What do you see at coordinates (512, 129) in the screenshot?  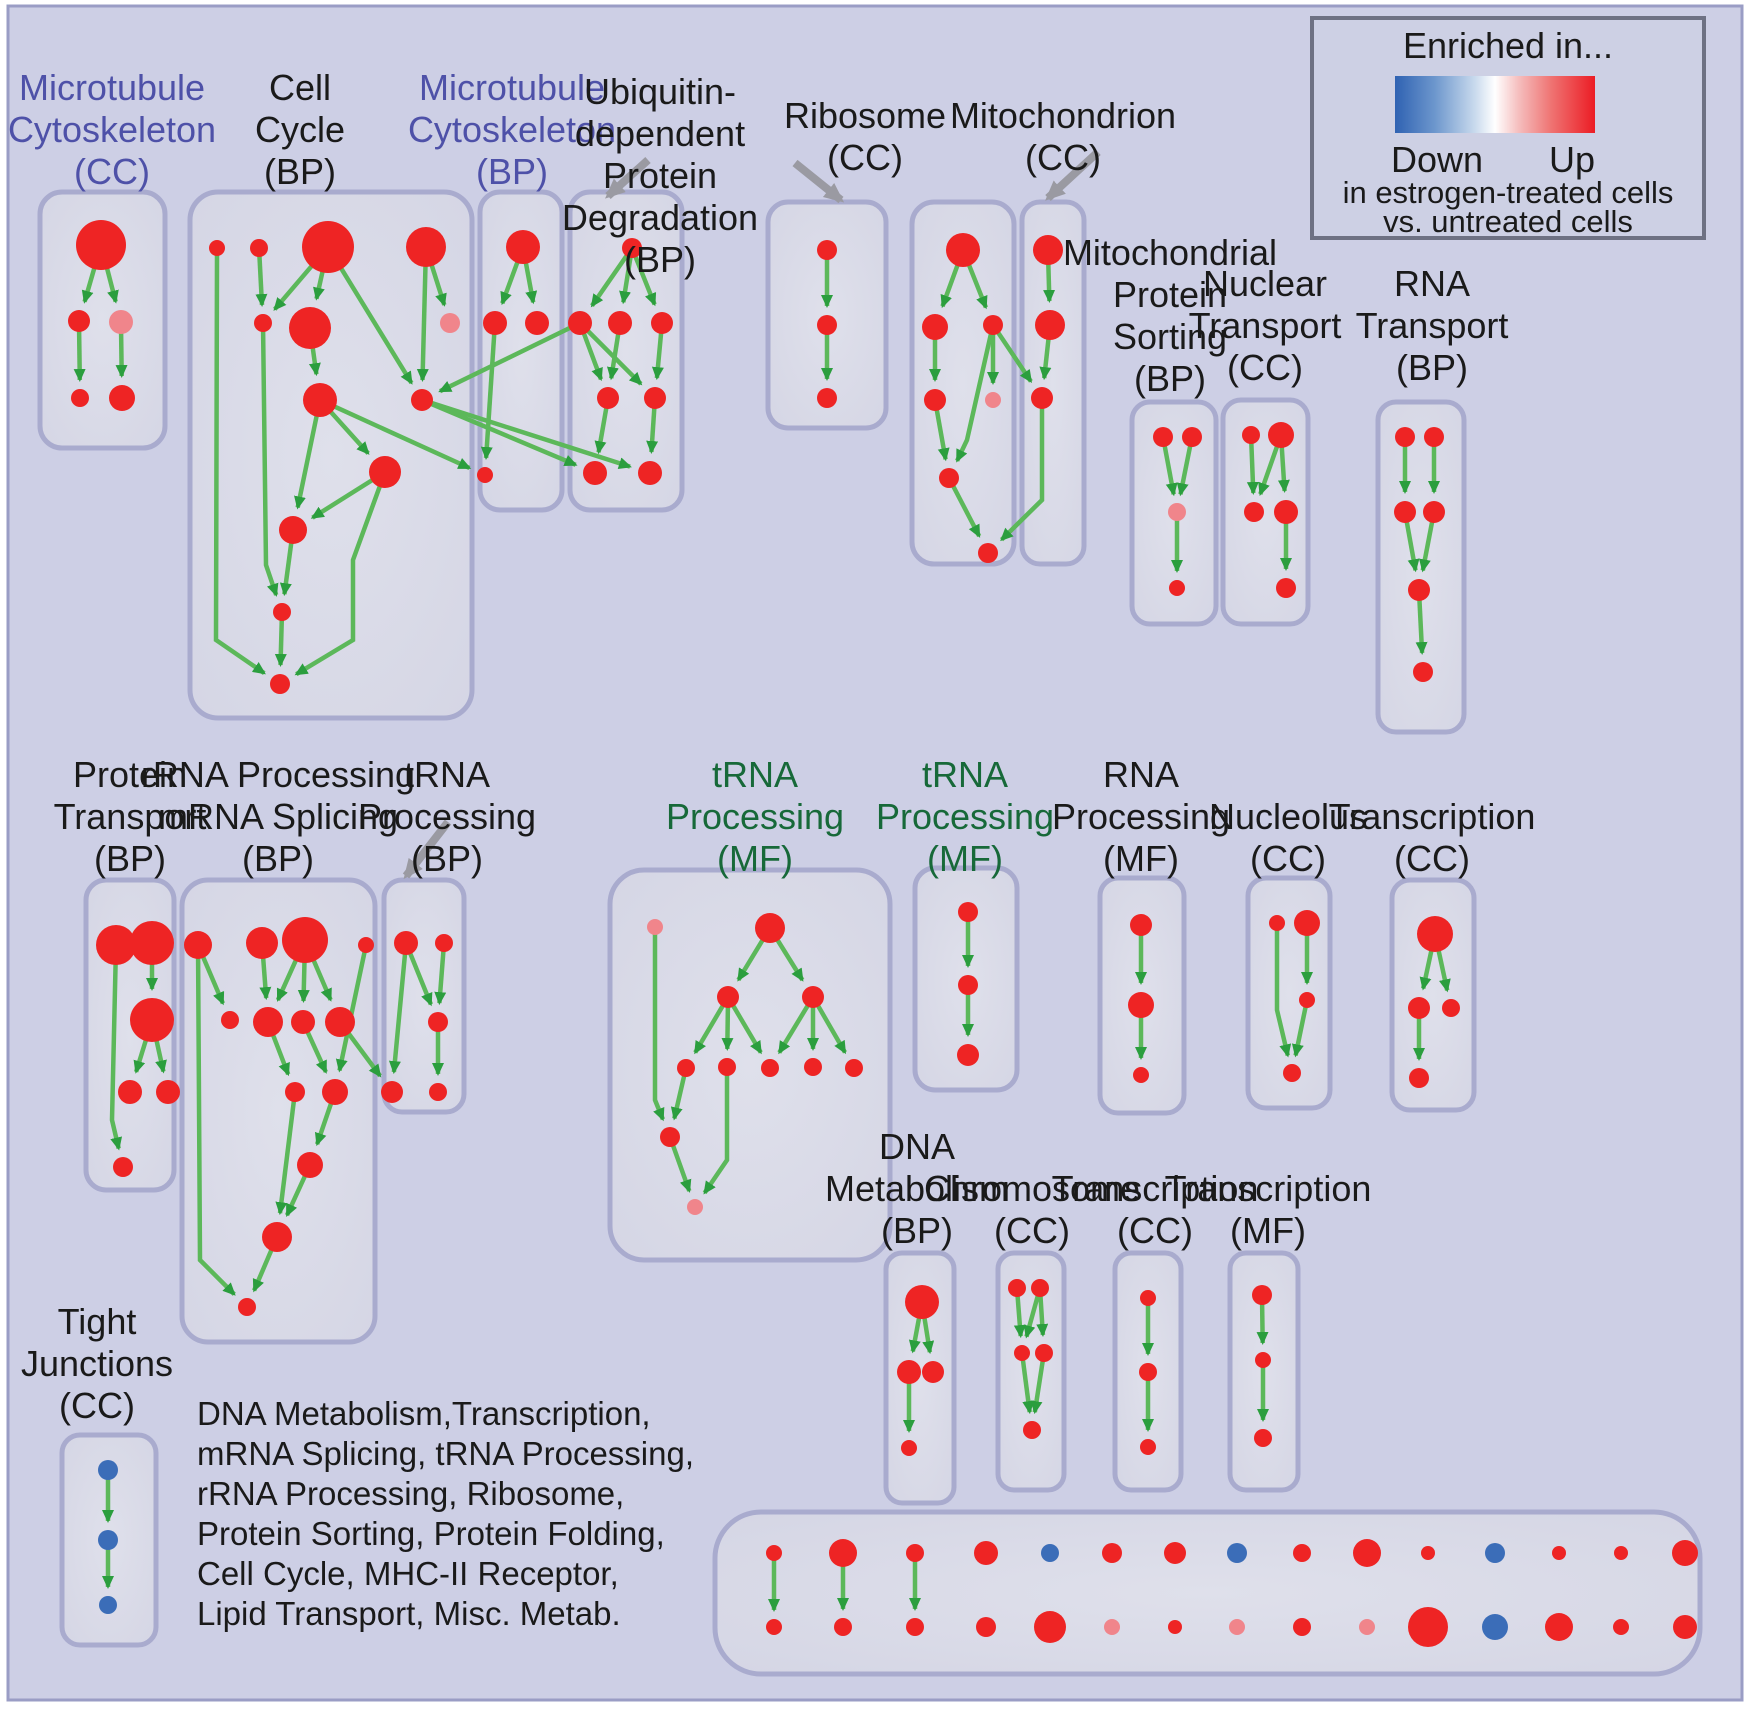 I see `cluster-label-microtubule-bp: Cytoskeleton` at bounding box center [512, 129].